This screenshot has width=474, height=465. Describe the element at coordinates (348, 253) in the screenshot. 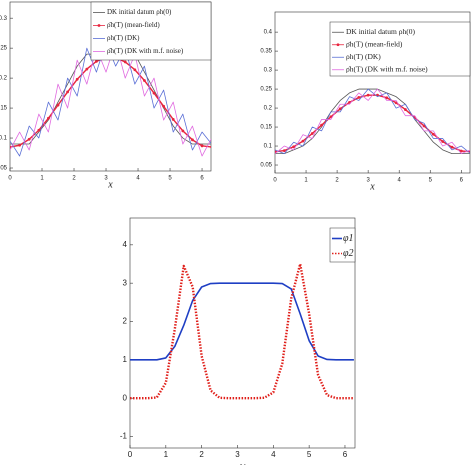

I see `legend-label: φ2` at that location.